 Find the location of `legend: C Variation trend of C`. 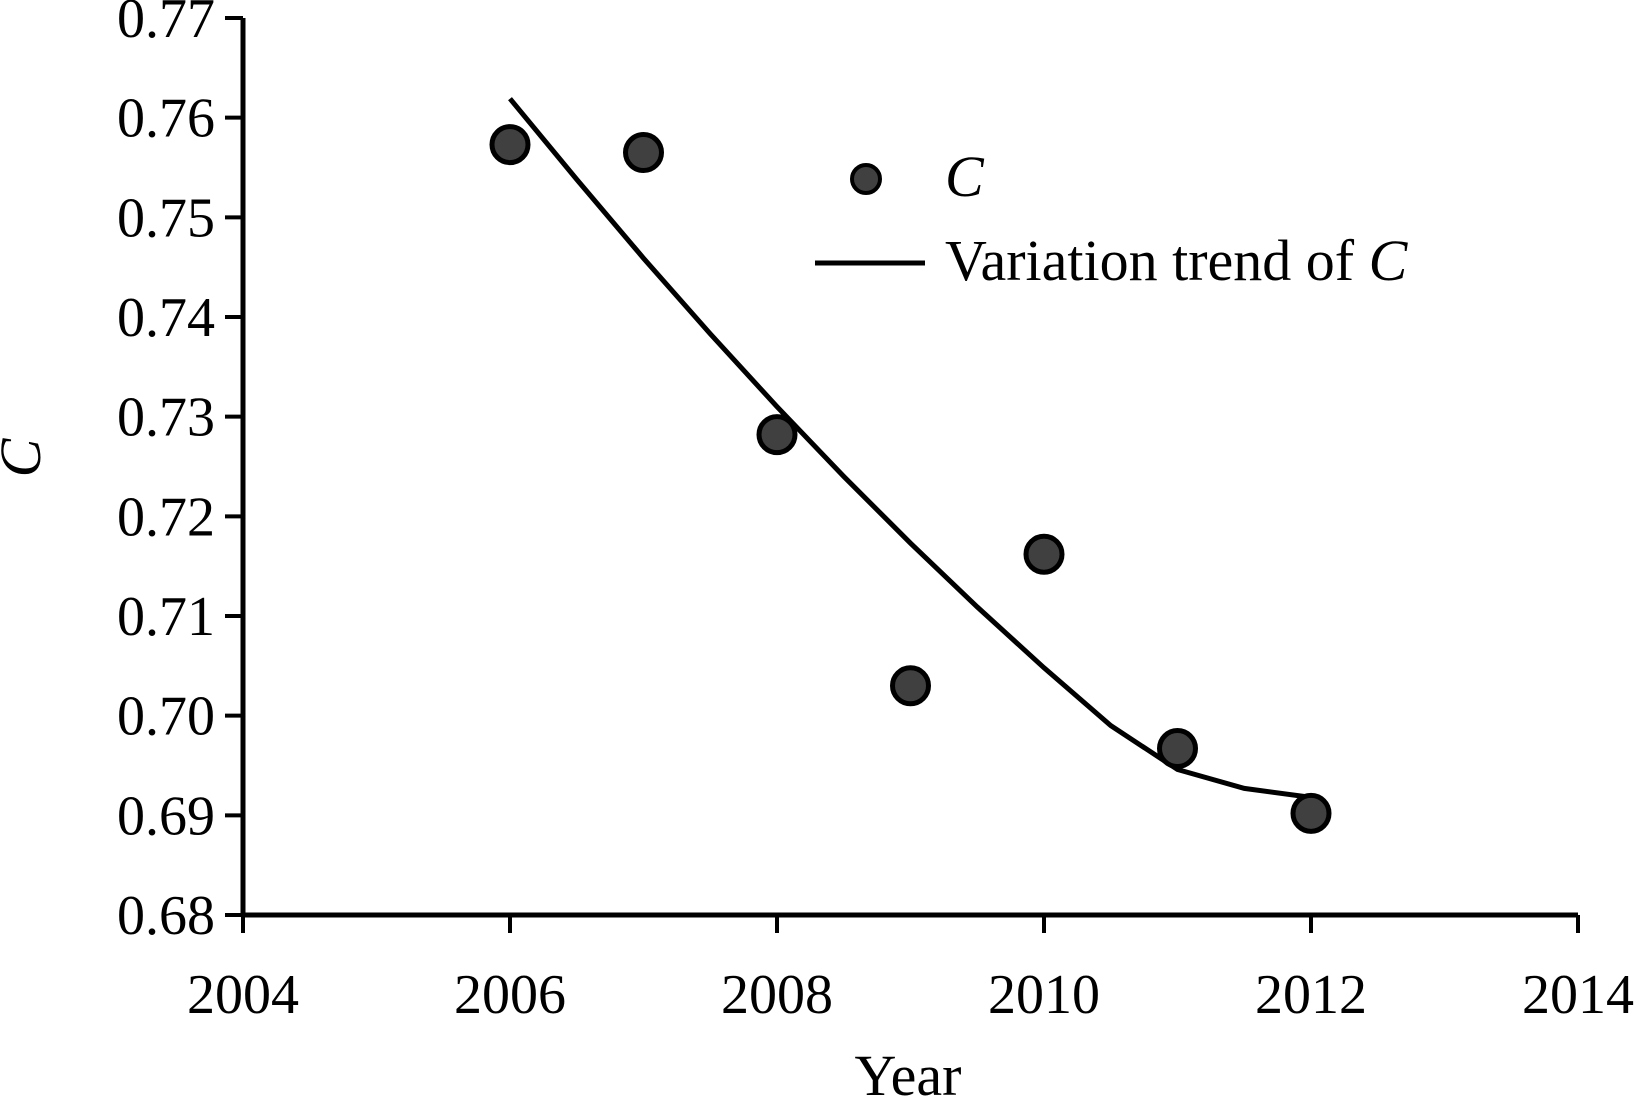

legend: C Variation trend of C is located at coordinates (1112, 218).